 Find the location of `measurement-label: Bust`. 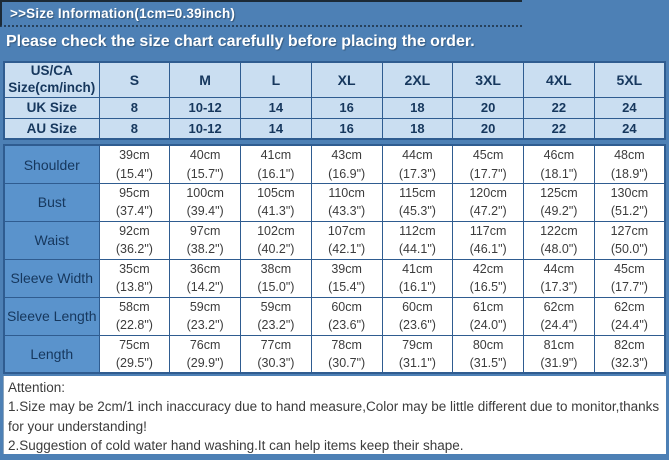

measurement-label: Bust is located at coordinates (51, 202).